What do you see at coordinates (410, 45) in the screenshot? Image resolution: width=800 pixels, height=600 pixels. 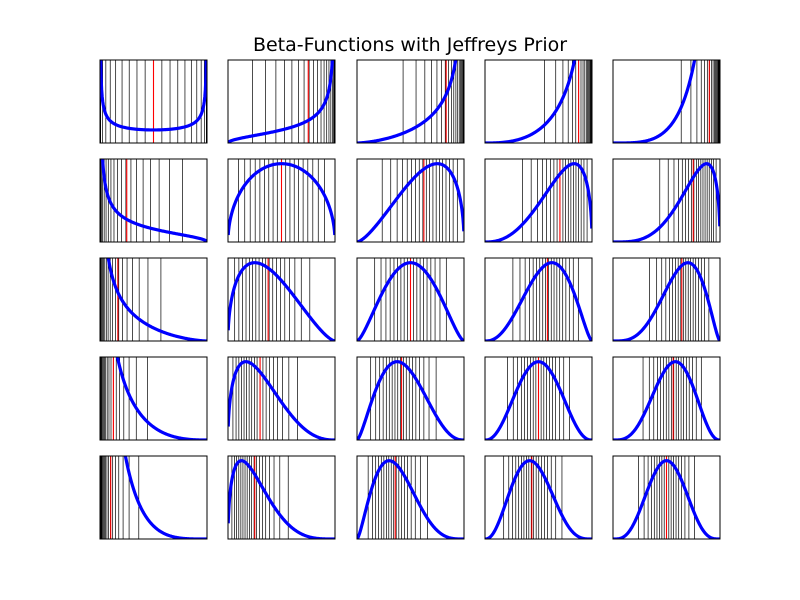 I see `chart-title: Beta-Functions with Jeffreys Prior` at bounding box center [410, 45].